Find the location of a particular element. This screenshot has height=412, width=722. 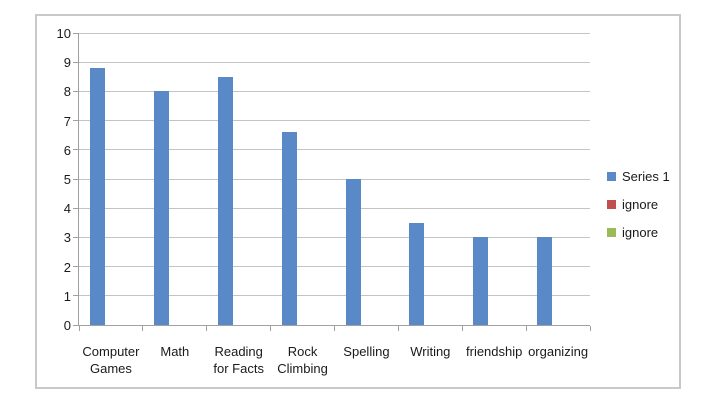

x-axis-category-label: Computer Games is located at coordinates (111, 360).